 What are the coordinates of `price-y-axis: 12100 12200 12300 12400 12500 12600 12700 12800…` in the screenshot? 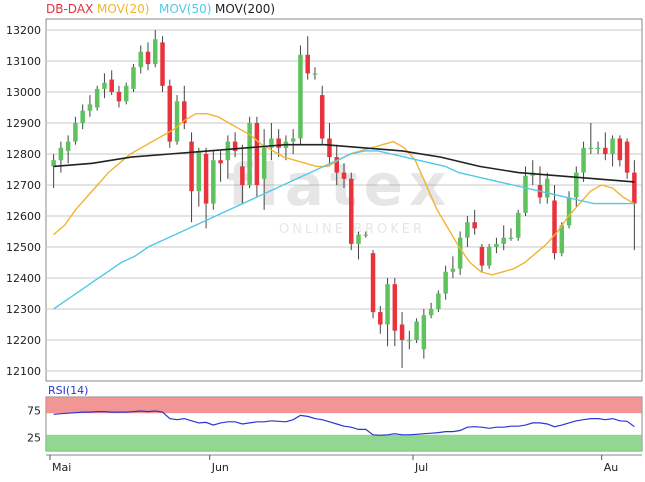 It's located at (23, 201).